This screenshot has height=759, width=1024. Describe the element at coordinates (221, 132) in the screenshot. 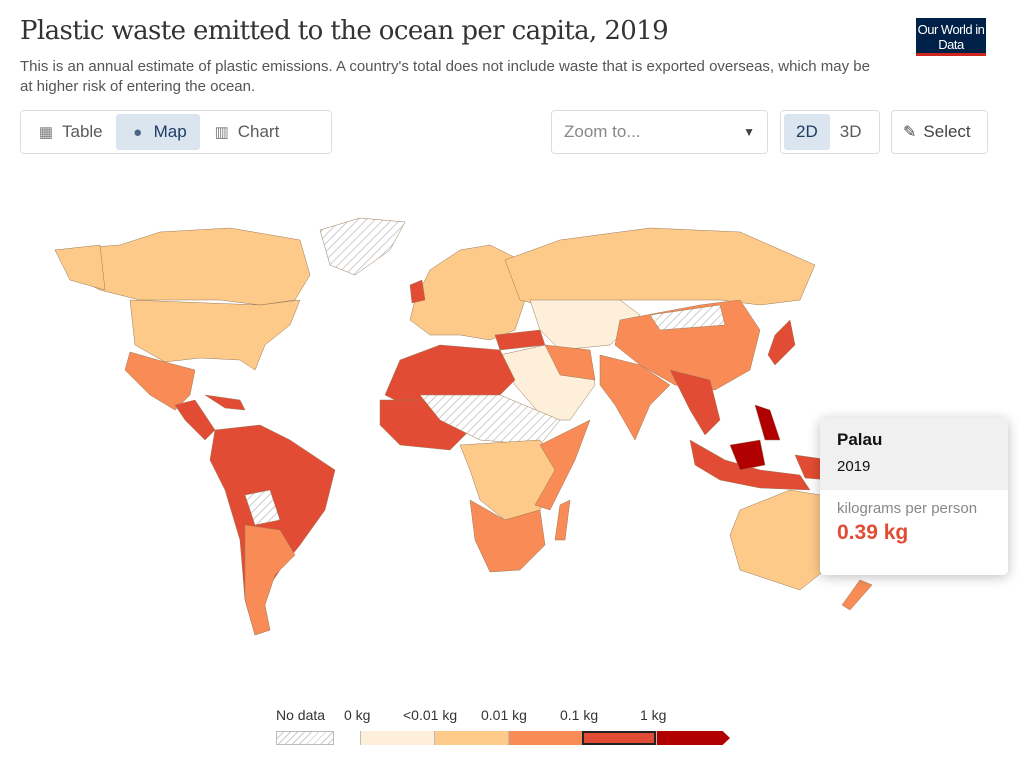

I see `chart-icon: ▥` at that location.